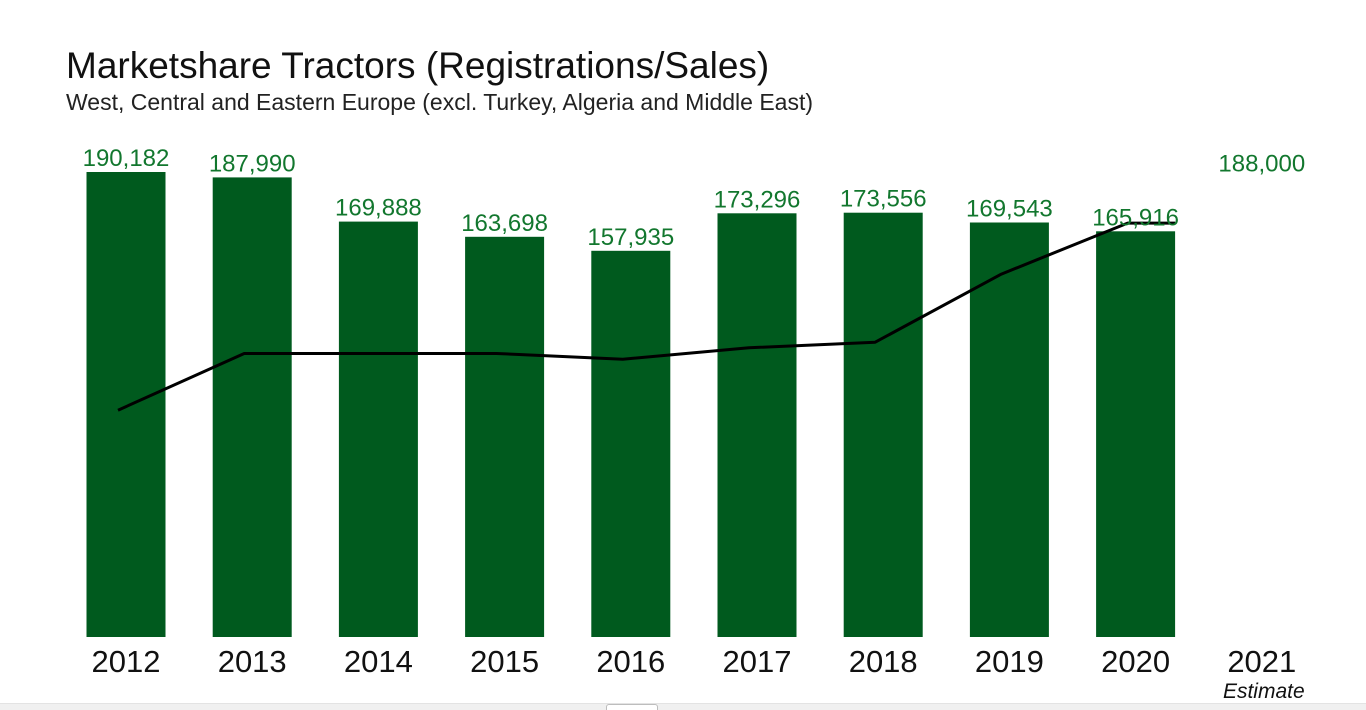  What do you see at coordinates (883, 424) in the screenshot?
I see `bar-2018` at bounding box center [883, 424].